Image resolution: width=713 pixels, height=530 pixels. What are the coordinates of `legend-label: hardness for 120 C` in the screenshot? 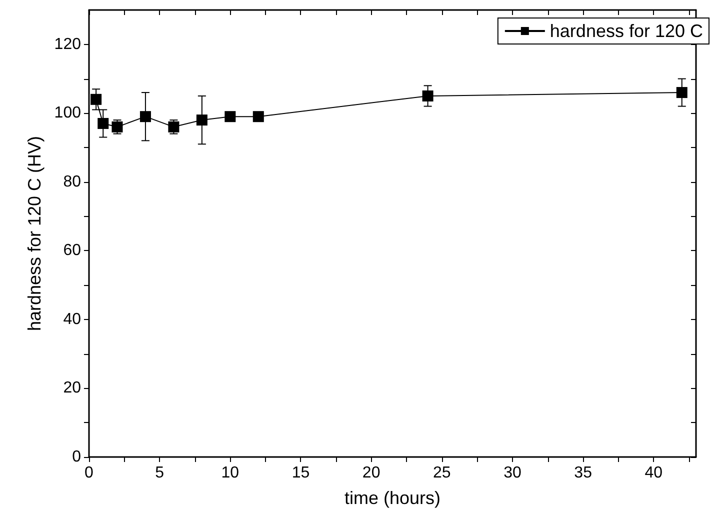 It's located at (627, 31).